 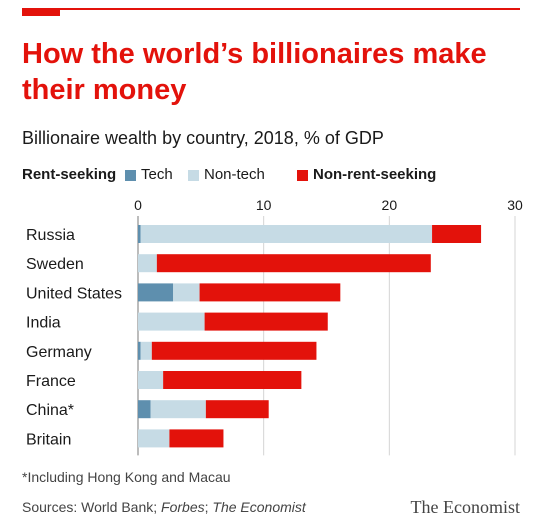 What do you see at coordinates (90, 507) in the screenshot?
I see `source-prefix: Sources: World Bank;` at bounding box center [90, 507].